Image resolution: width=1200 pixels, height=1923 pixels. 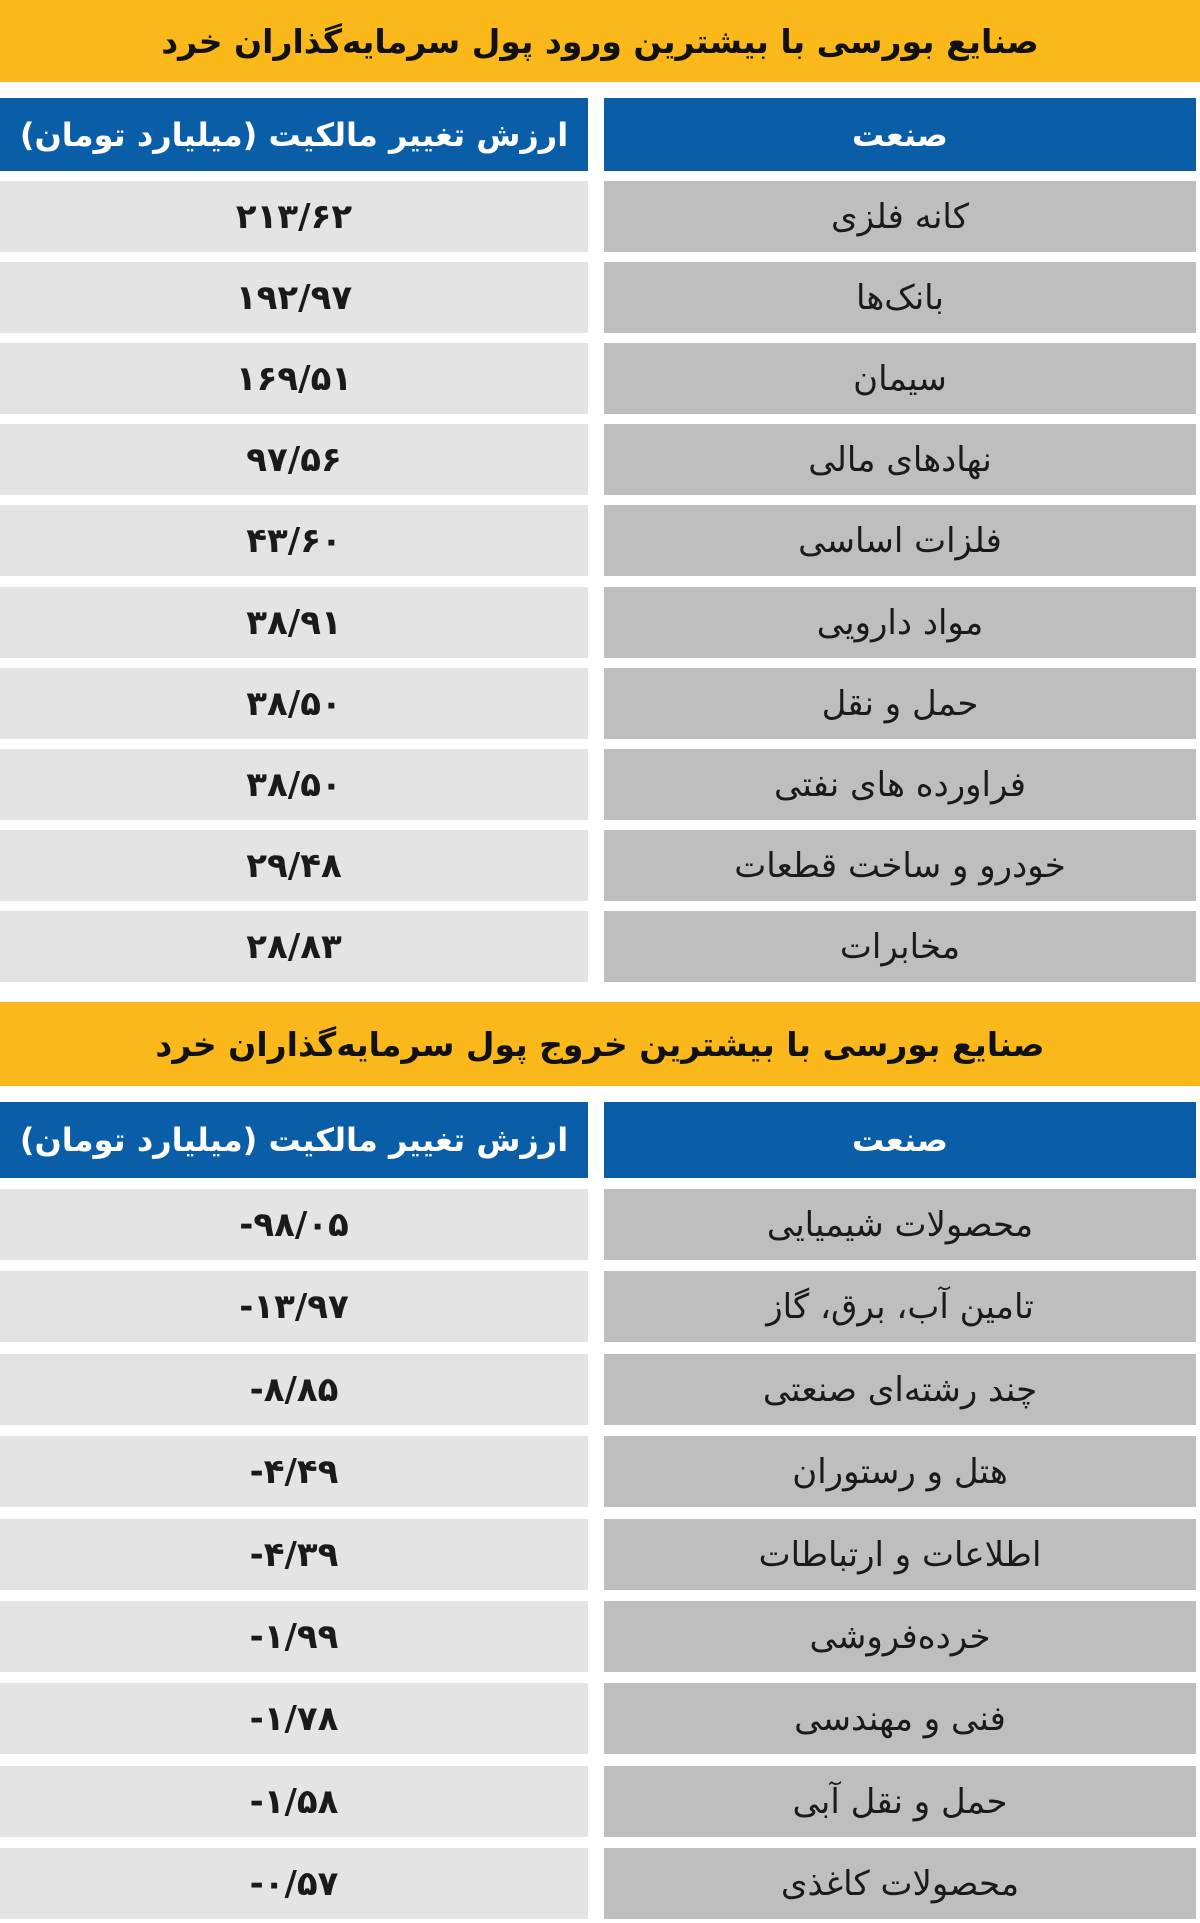 I want to click on inflow-row-1-industry: بانک‌ها, so click(x=900, y=297).